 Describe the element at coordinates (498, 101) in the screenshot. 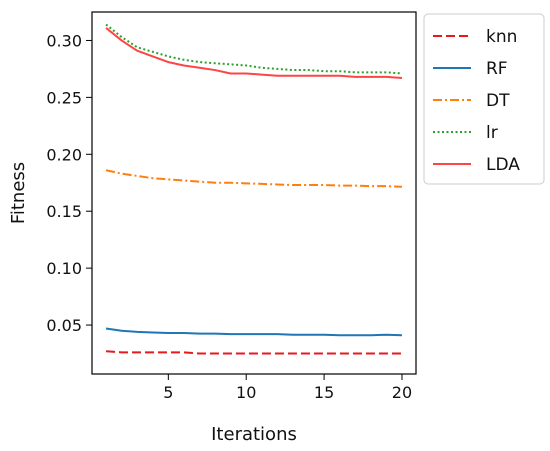

I see `legend-label-dt: DT` at that location.